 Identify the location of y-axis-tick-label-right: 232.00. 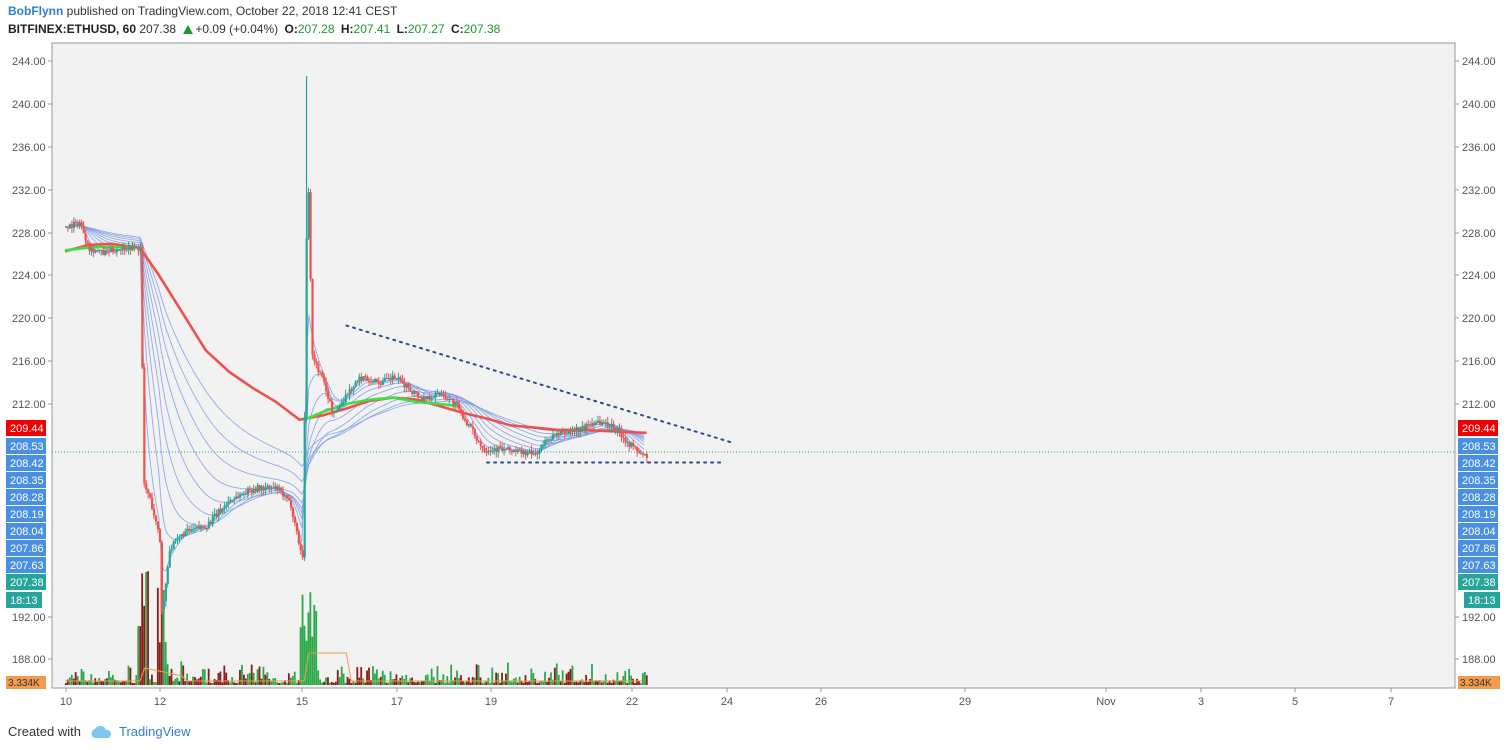
(1479, 191).